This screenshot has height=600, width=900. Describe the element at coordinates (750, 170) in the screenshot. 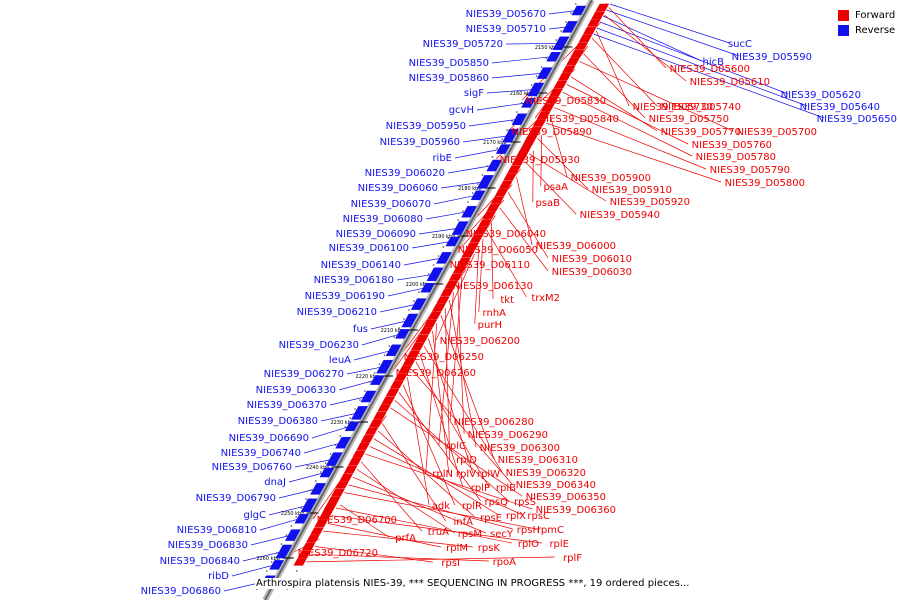

I see `forward-gene-label: NIES39_D05790` at that location.